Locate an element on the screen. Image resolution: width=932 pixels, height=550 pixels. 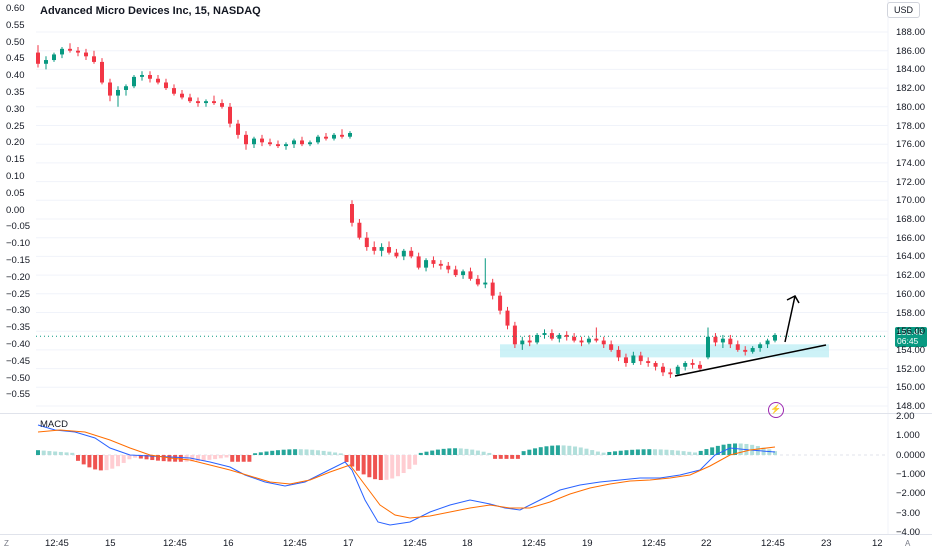
time-axis-label: 22 is located at coordinates (706, 543).